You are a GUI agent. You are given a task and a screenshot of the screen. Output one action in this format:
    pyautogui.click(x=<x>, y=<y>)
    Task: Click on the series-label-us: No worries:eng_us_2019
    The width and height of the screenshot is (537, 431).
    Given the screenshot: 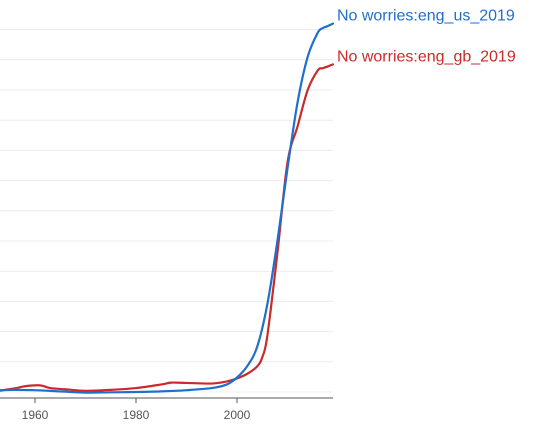 What is the action you would take?
    pyautogui.click(x=426, y=16)
    